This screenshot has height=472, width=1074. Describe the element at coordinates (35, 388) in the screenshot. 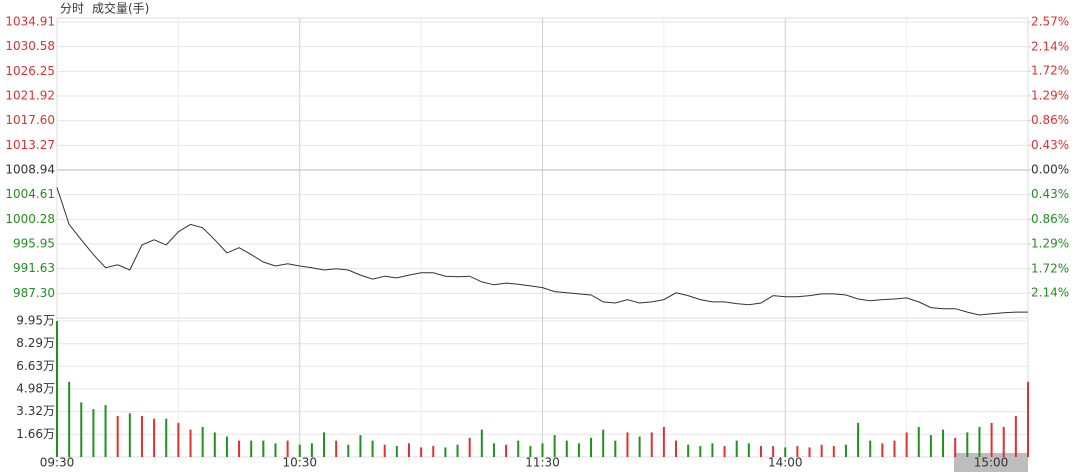

I see `y-tick-label: 4.98万` at that location.